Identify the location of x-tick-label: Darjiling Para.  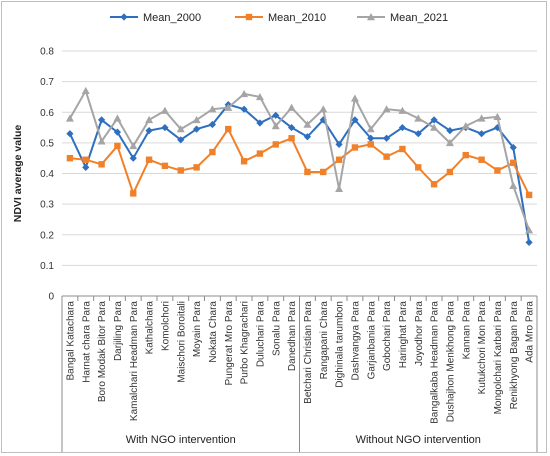
(118, 331).